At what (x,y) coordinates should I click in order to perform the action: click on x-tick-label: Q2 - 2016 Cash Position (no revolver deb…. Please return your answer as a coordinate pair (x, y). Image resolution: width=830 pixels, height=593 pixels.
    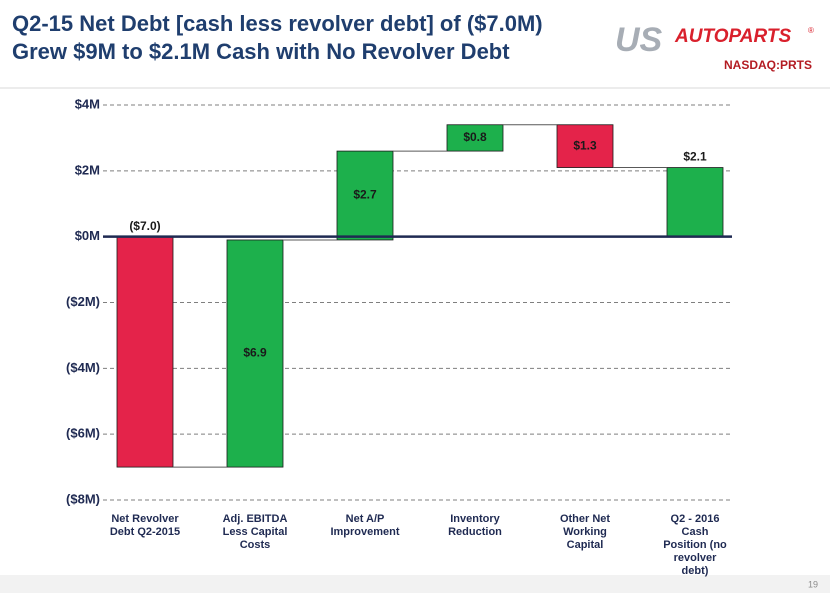
    Looking at the image, I should click on (695, 545).